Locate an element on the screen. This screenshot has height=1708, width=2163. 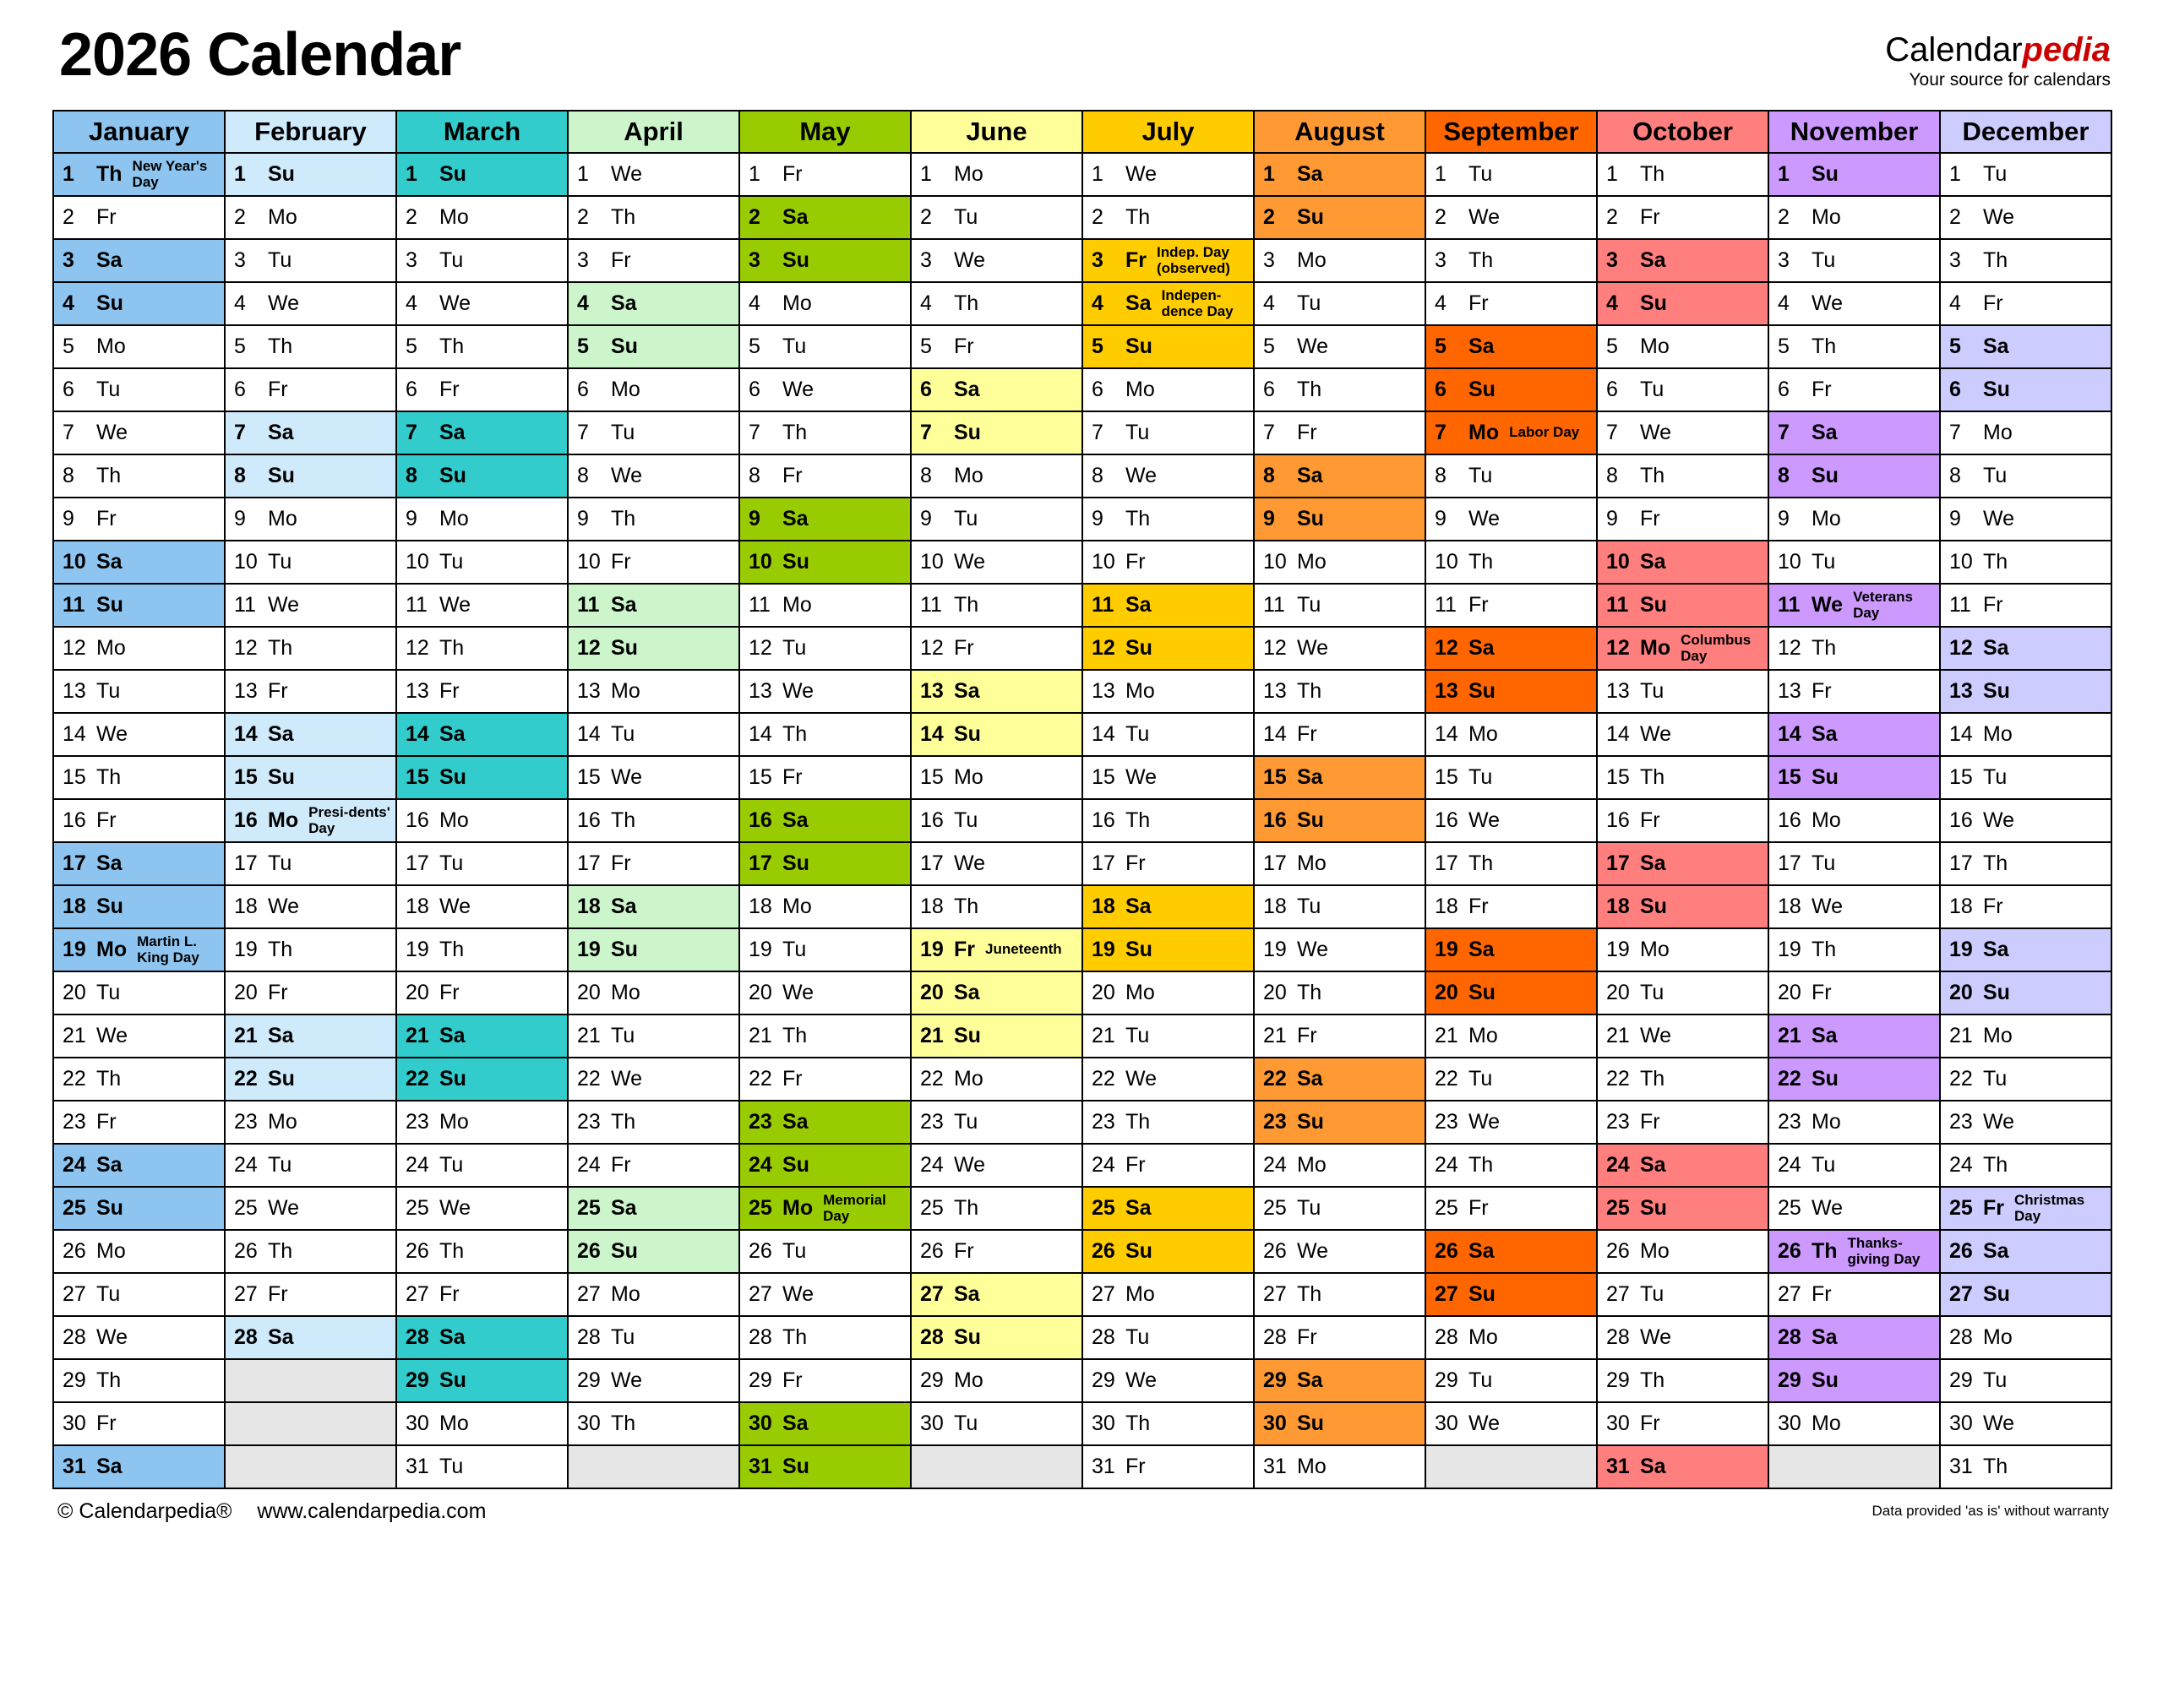
day-cell: 29 Th is located at coordinates (1682, 1380).